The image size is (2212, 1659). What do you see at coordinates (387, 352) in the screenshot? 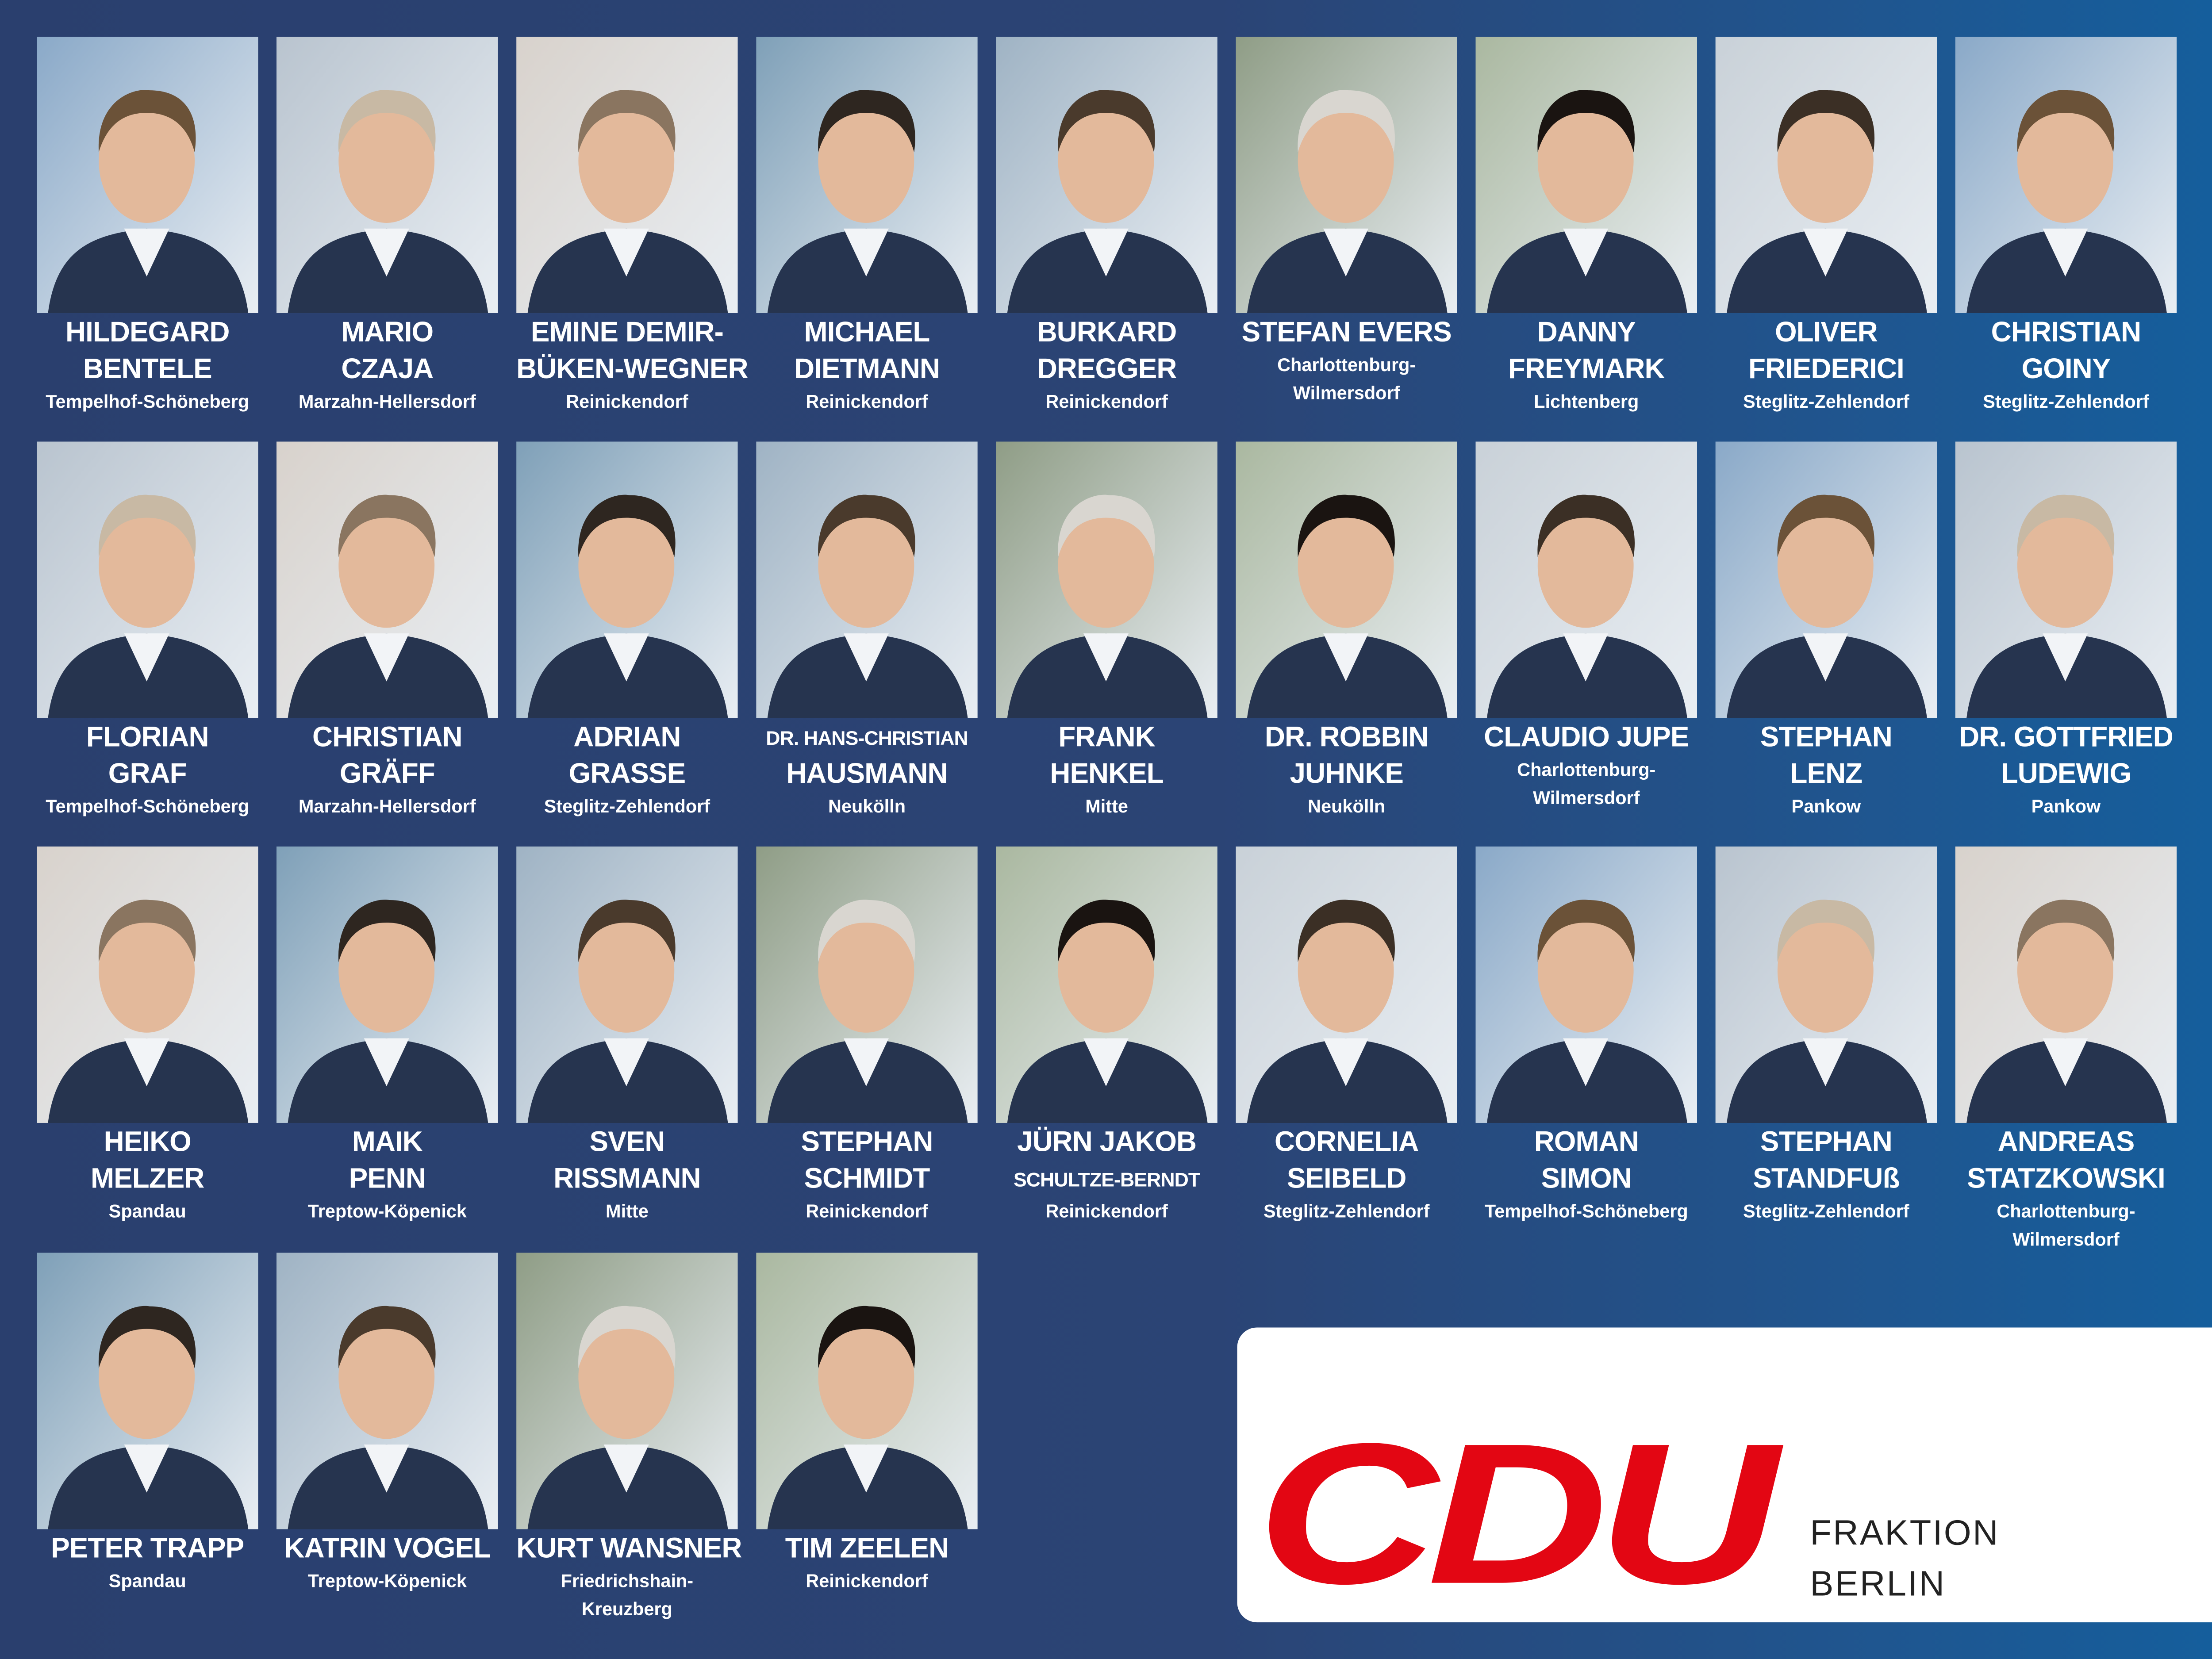
I see `member-name-block: MARIO CZAJA` at bounding box center [387, 352].